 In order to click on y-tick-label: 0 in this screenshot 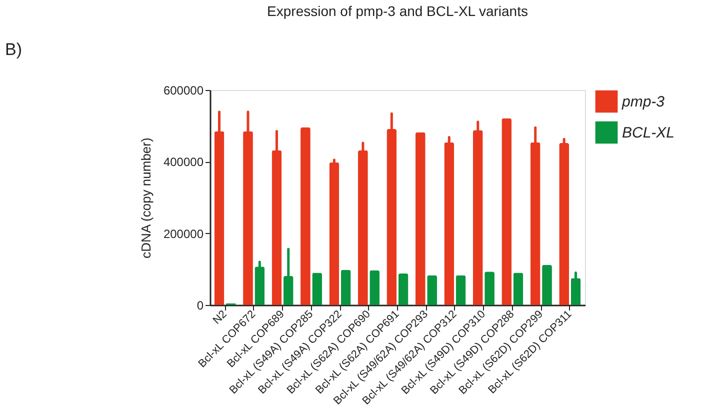, I will do `click(200, 305)`.